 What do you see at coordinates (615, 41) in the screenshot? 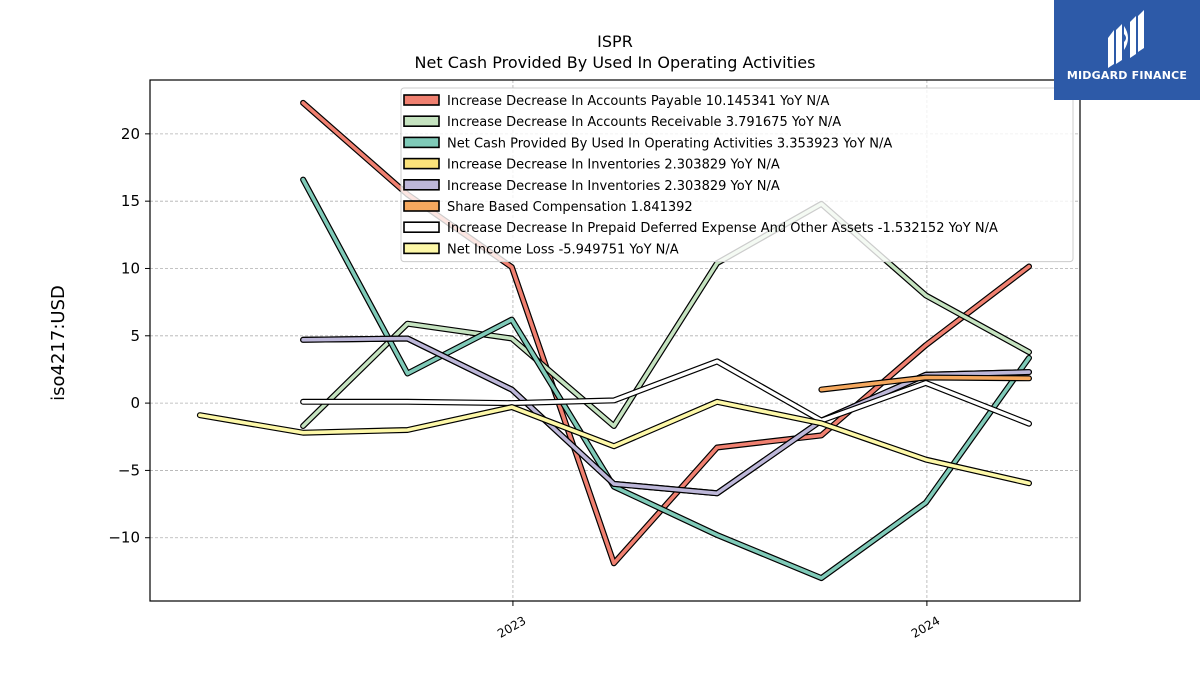
I see `chart-title: ISPR` at bounding box center [615, 41].